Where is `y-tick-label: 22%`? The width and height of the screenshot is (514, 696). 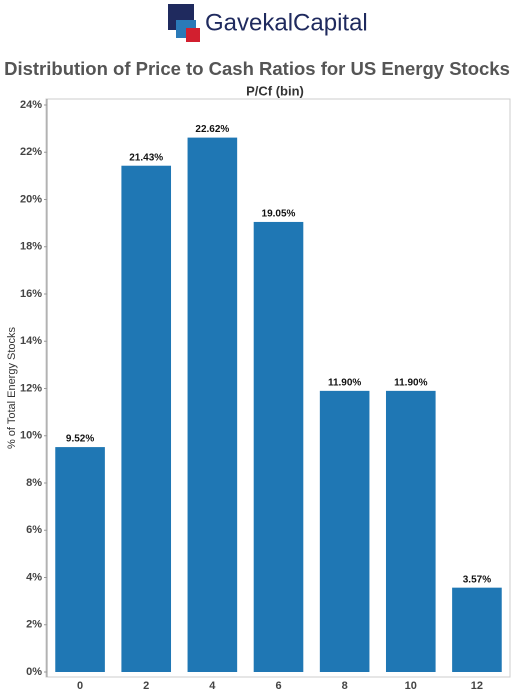 y-tick-label: 22% is located at coordinates (31, 152).